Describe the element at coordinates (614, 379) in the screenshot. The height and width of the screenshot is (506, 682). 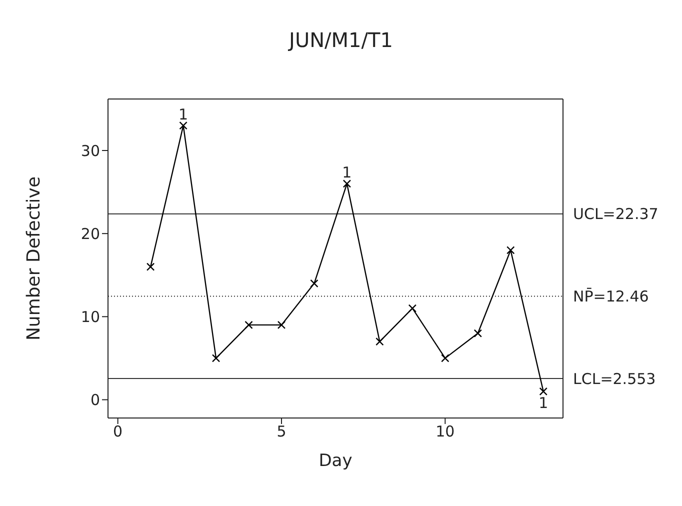
I see `ref-line-label: LCL=2.553` at that location.